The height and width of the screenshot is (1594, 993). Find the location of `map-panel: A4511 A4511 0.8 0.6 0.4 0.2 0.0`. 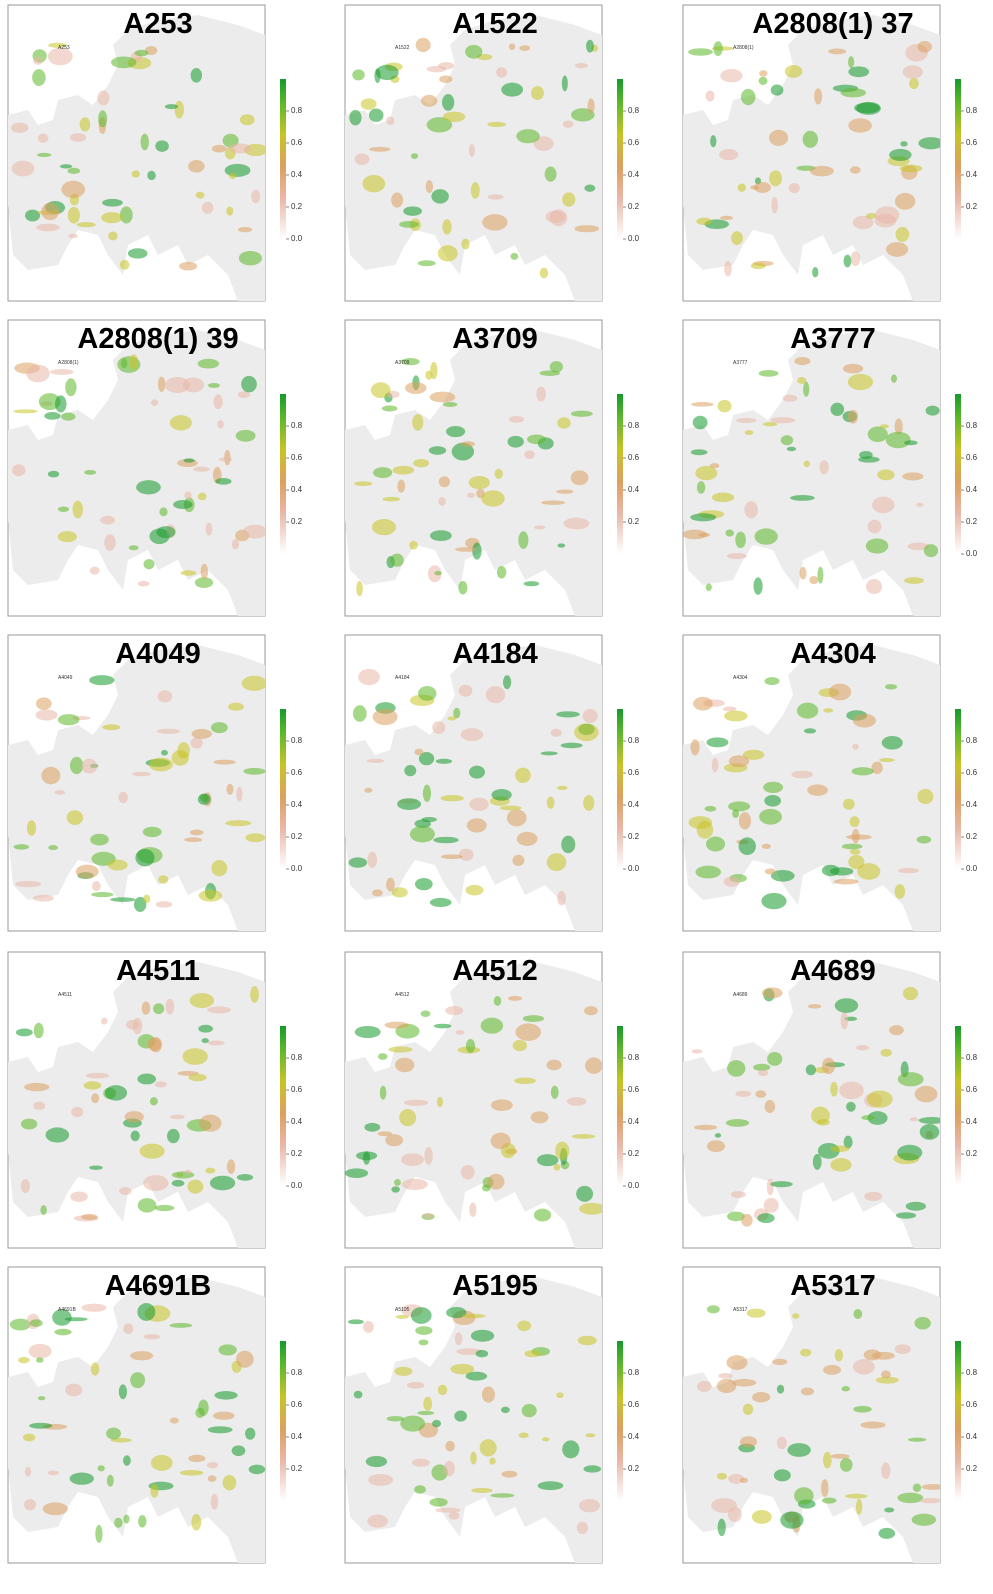

map-panel: A4511 A4511 0.8 0.6 0.4 0.2 0.0 is located at coordinates (155, 1100).